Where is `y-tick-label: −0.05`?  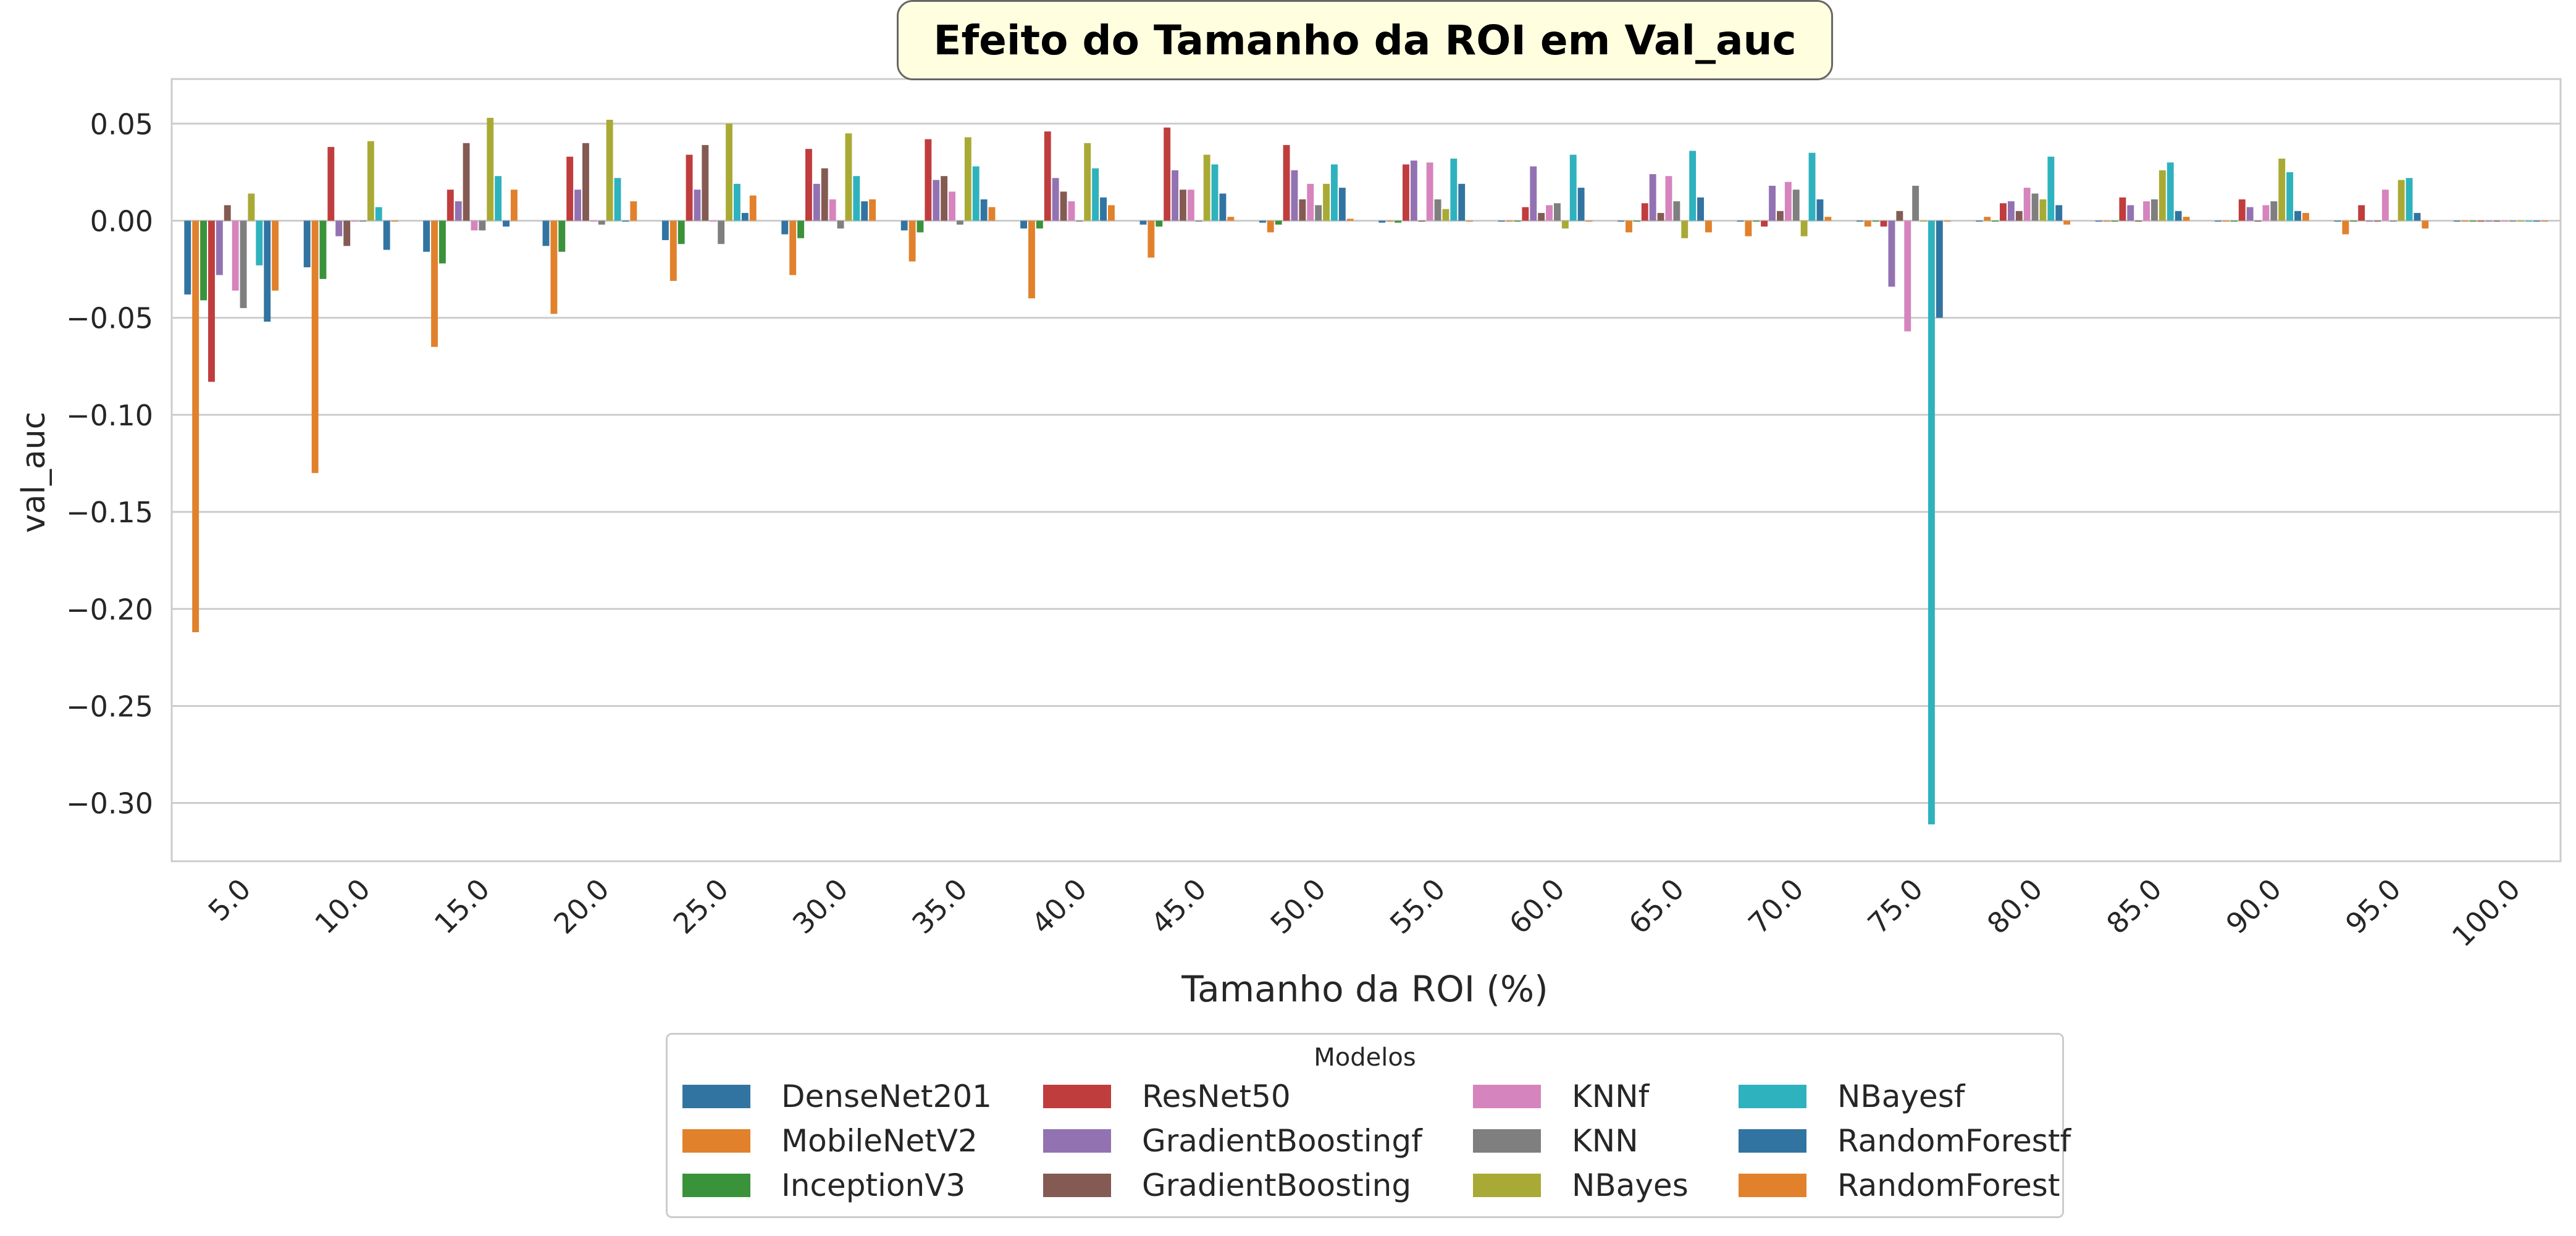 y-tick-label: −0.05 is located at coordinates (109, 318).